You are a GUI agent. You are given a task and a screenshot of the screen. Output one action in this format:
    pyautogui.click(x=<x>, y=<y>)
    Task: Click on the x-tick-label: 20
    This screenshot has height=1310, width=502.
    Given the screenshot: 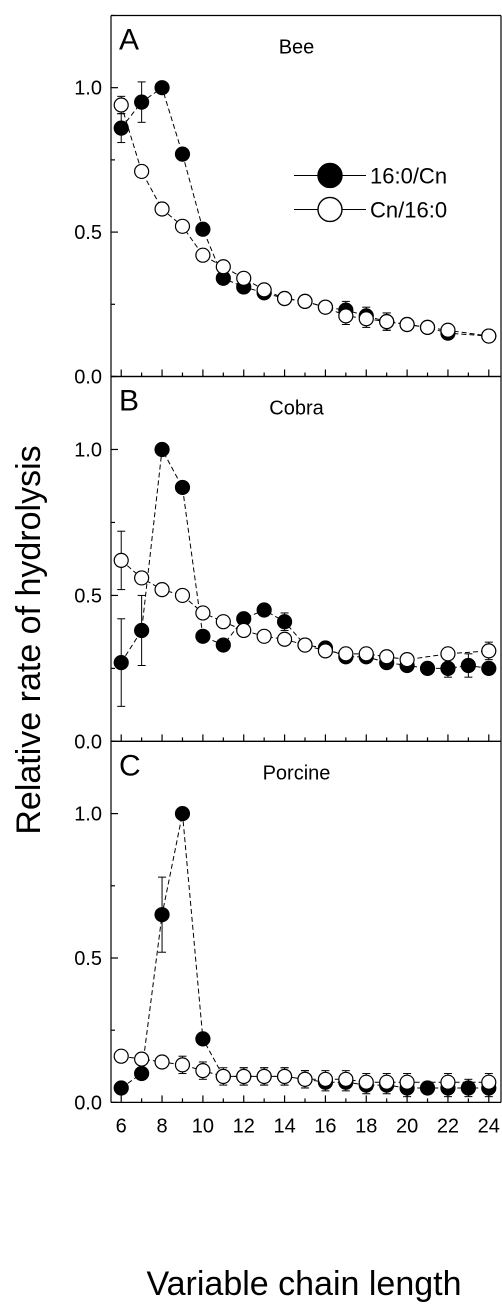 What is the action you would take?
    pyautogui.click(x=407, y=1126)
    